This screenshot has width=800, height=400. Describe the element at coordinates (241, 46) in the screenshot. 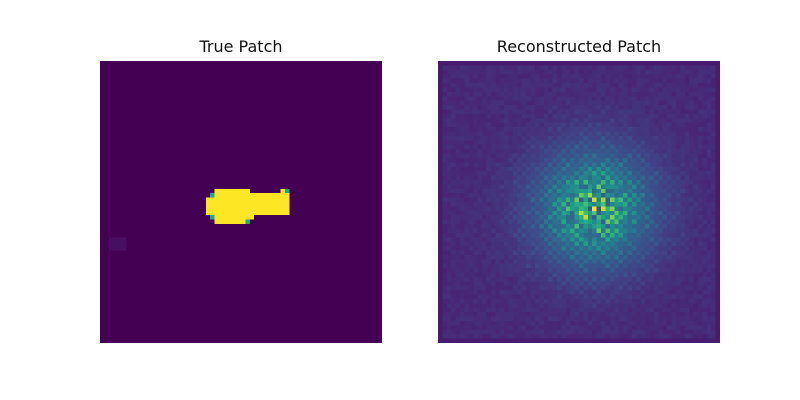

I see `true-patch-title: True Patch` at that location.